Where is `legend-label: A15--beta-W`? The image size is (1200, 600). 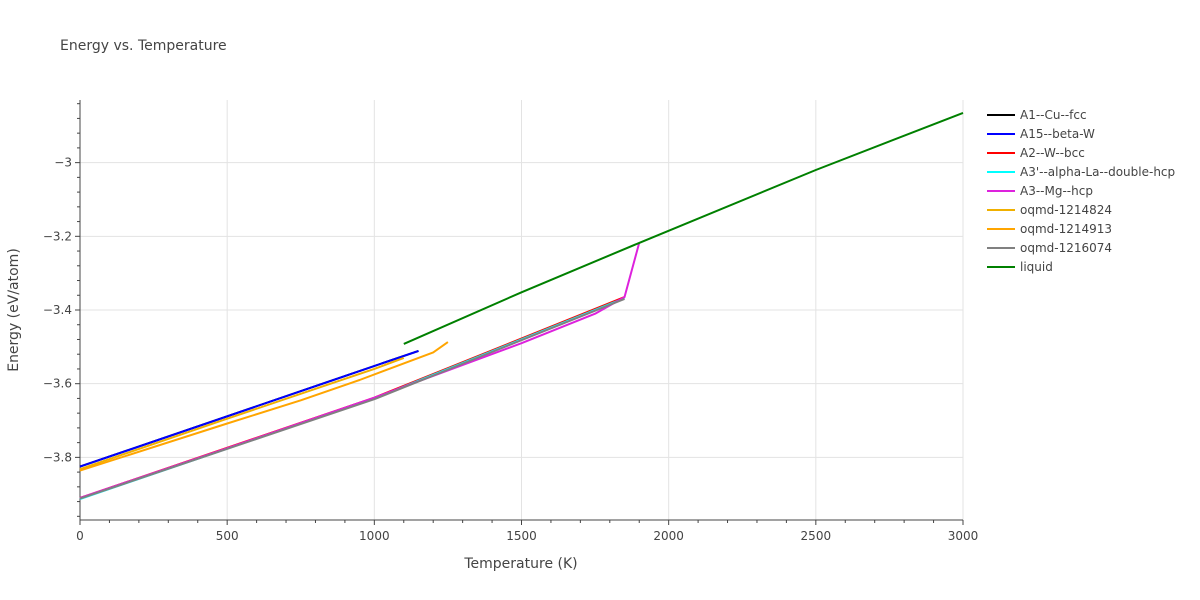
legend-label: A15--beta-W is located at coordinates (1057, 134).